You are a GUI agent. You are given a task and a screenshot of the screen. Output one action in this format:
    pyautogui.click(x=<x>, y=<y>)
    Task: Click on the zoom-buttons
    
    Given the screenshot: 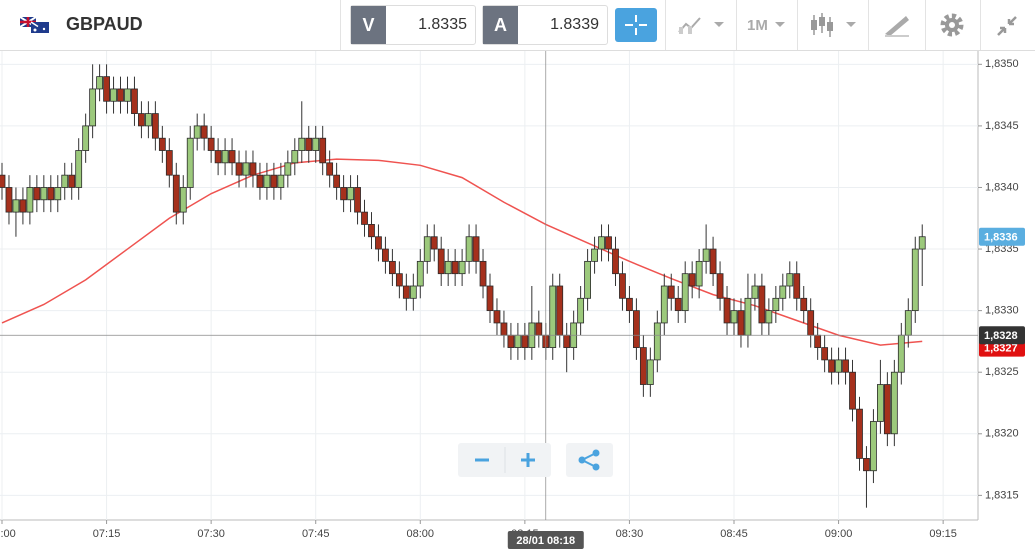 What is the action you would take?
    pyautogui.click(x=504, y=460)
    